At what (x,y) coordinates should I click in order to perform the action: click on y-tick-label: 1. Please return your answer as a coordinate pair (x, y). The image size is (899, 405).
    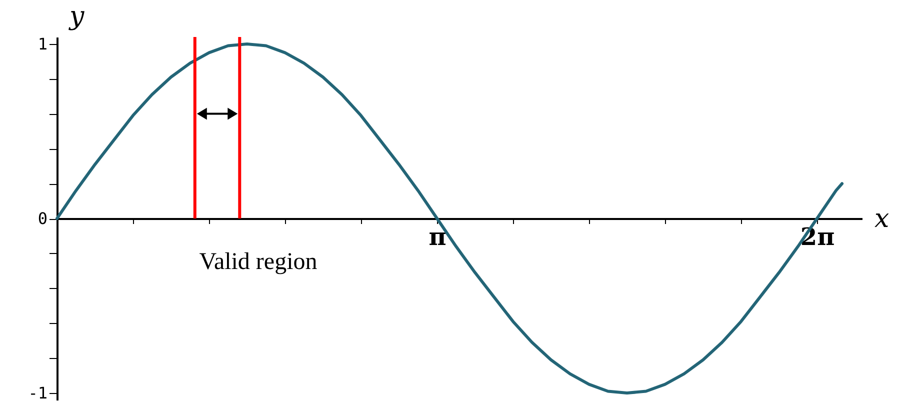
    Looking at the image, I should click on (43, 44).